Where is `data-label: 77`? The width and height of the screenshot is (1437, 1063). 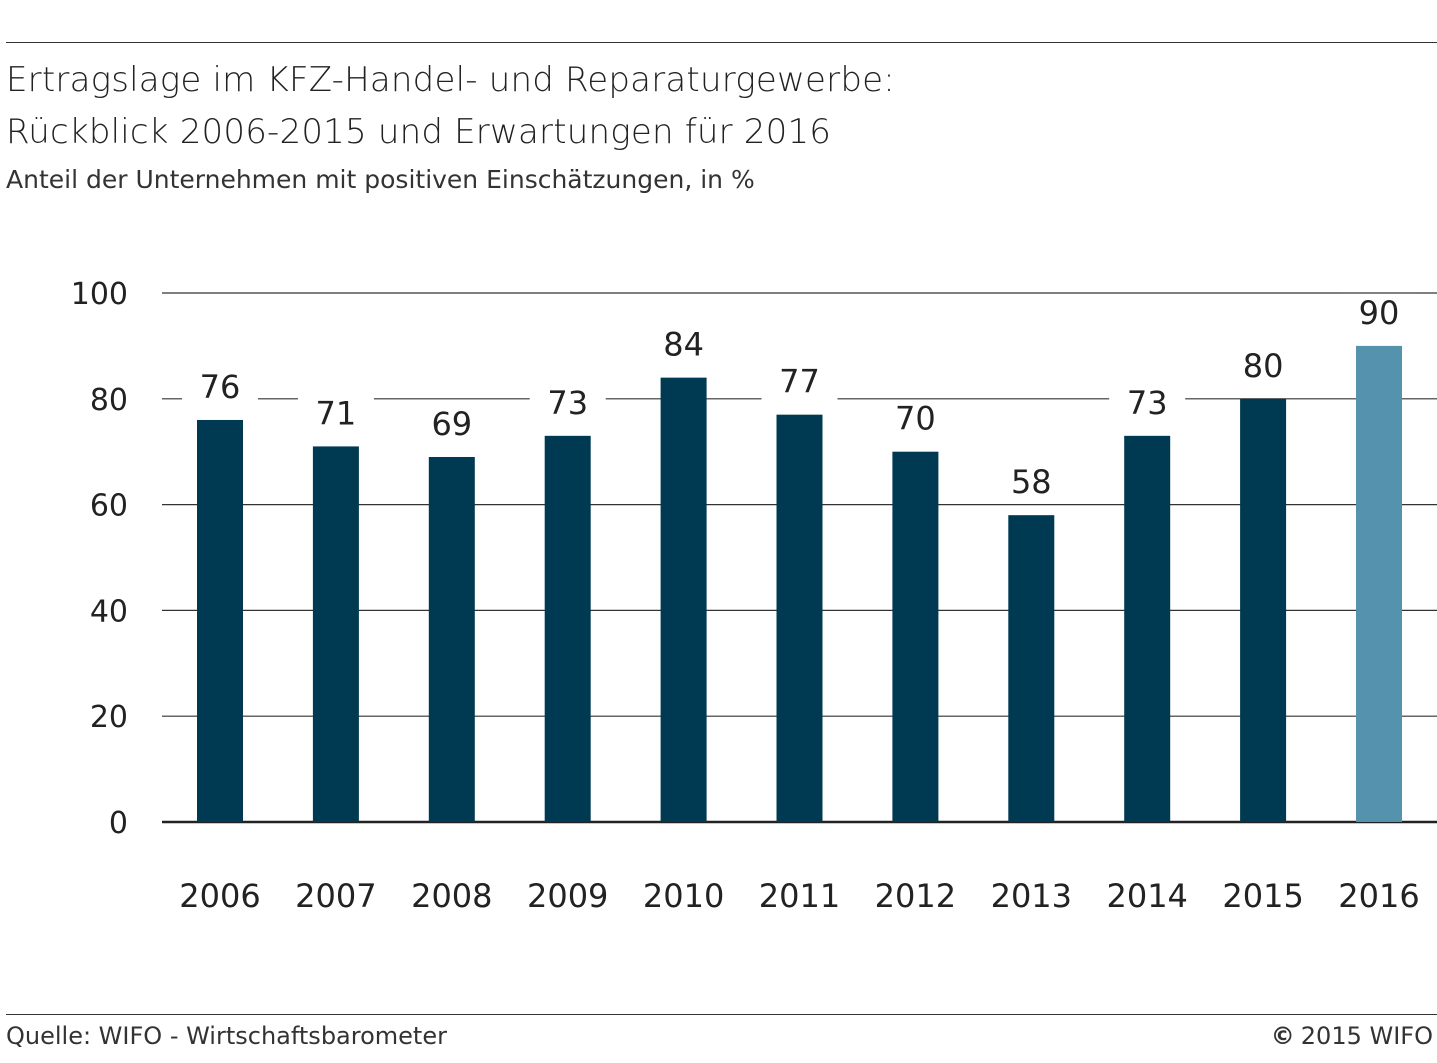
data-label: 77 is located at coordinates (799, 382).